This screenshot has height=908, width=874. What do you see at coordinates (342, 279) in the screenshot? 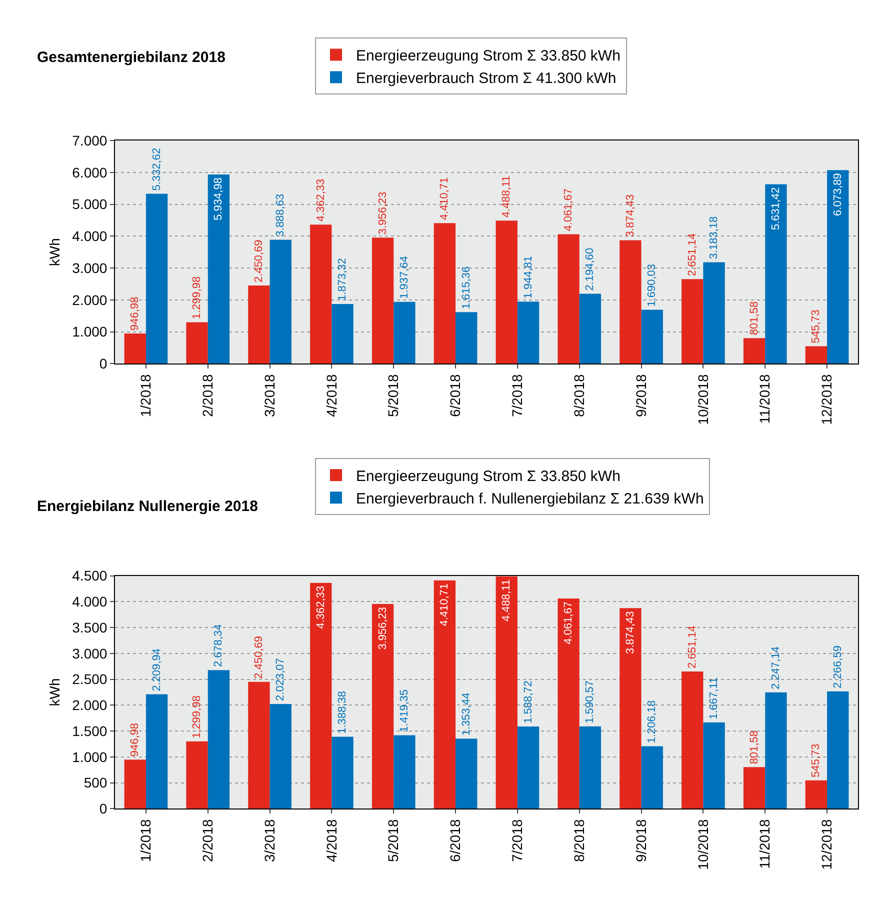
I see `data-label: 1.873,32` at bounding box center [342, 279].